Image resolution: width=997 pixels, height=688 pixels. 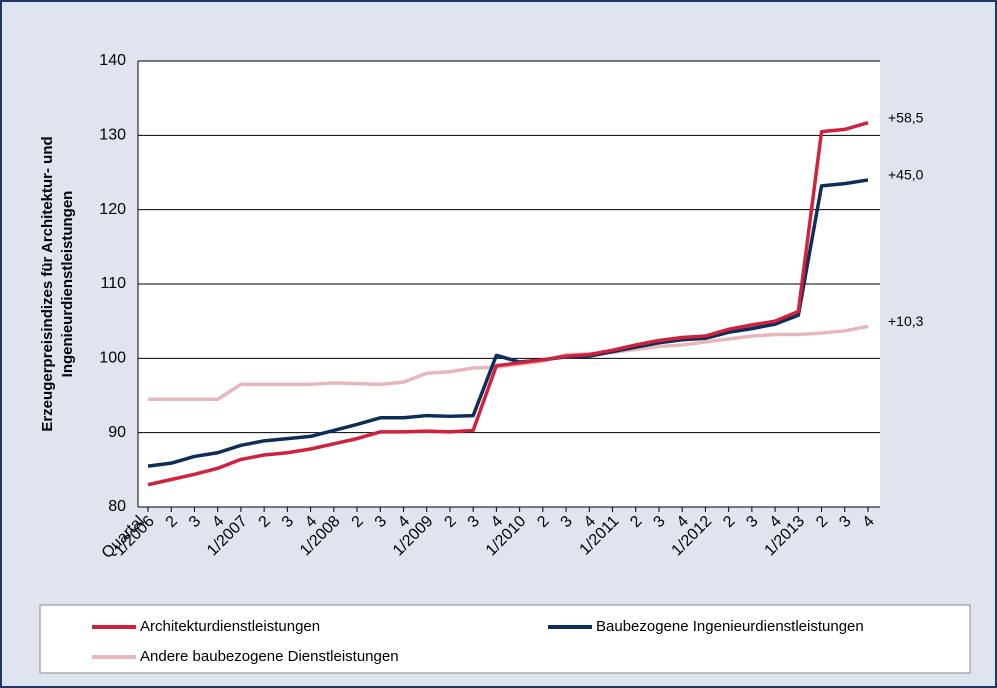 What do you see at coordinates (117, 506) in the screenshot?
I see `y-tick-label: 80` at bounding box center [117, 506].